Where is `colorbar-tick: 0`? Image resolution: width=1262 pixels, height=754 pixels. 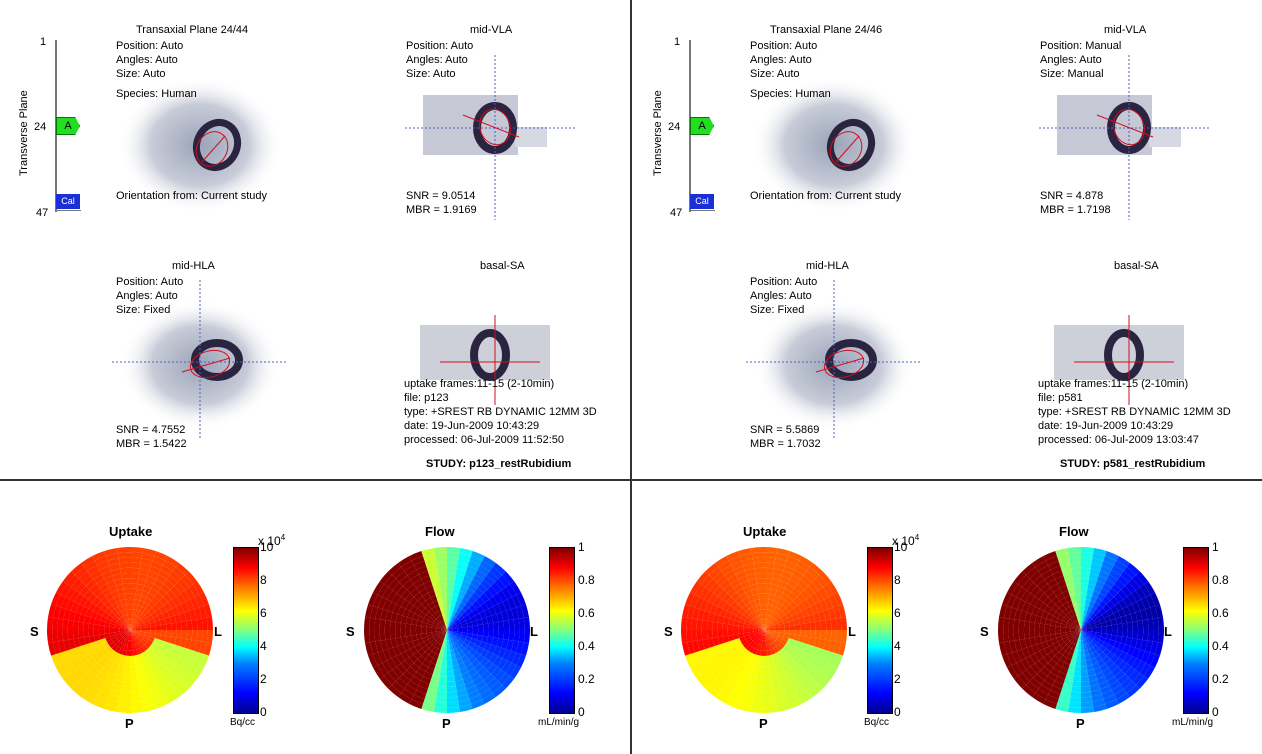 colorbar-tick: 0 is located at coordinates (1215, 712).